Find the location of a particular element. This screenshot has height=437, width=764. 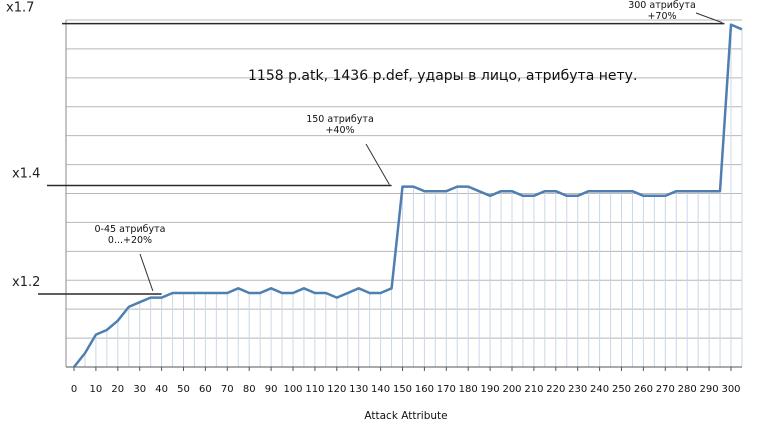

reference-label: x1.4 is located at coordinates (26, 174).